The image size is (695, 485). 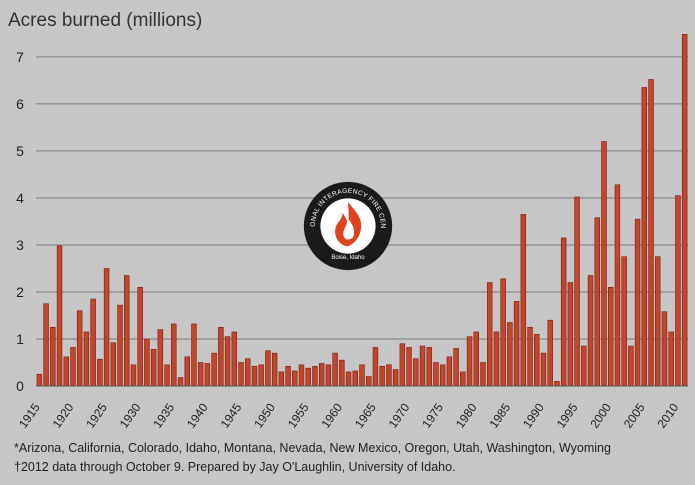 I want to click on bar-1921, so click(x=73, y=367).